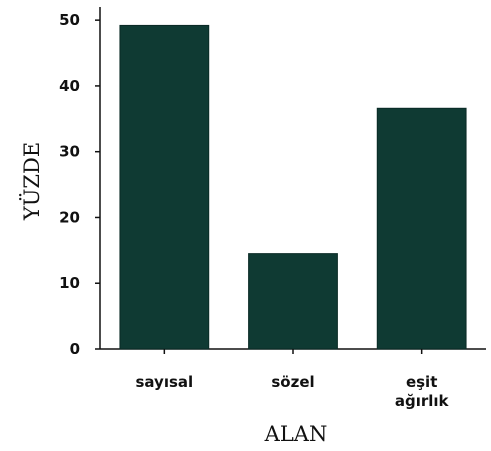 The width and height of the screenshot is (491, 451). I want to click on y-axis-ticks: 0 10 20 30 40 50, so click(79, 184).